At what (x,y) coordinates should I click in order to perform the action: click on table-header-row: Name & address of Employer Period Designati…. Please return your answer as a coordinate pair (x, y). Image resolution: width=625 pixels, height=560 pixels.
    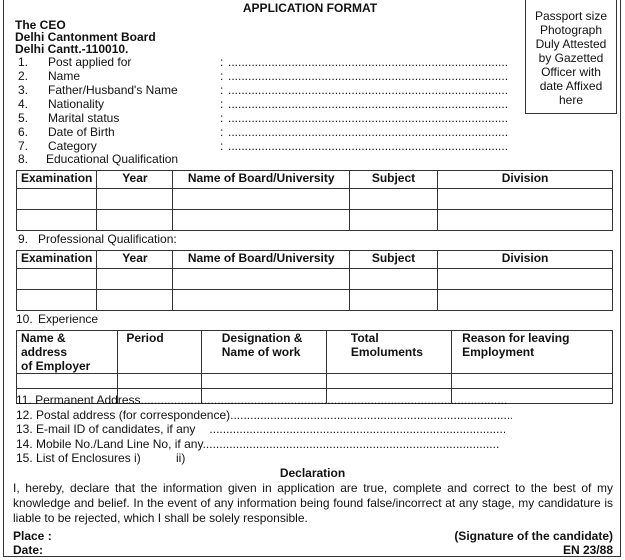
    Looking at the image, I should click on (314, 352).